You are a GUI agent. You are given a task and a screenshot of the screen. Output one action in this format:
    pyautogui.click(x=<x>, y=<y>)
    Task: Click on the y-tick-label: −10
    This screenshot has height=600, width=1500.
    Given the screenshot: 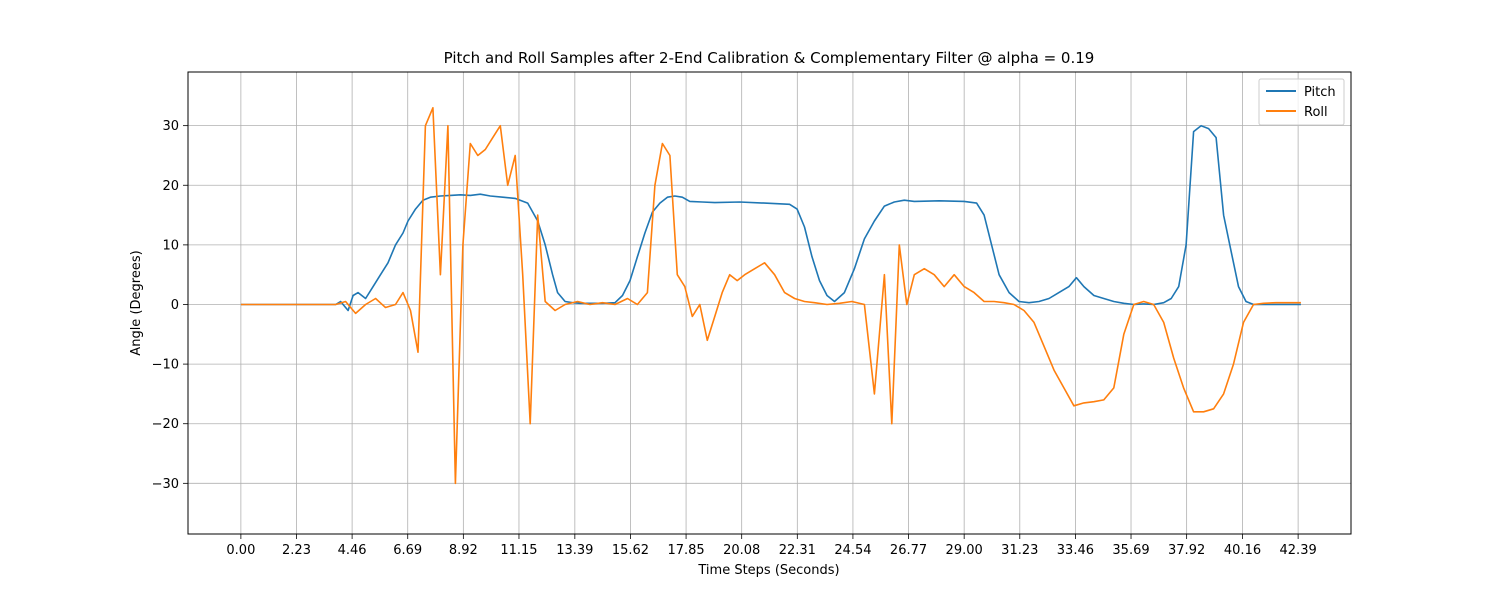 What is the action you would take?
    pyautogui.click(x=165, y=365)
    